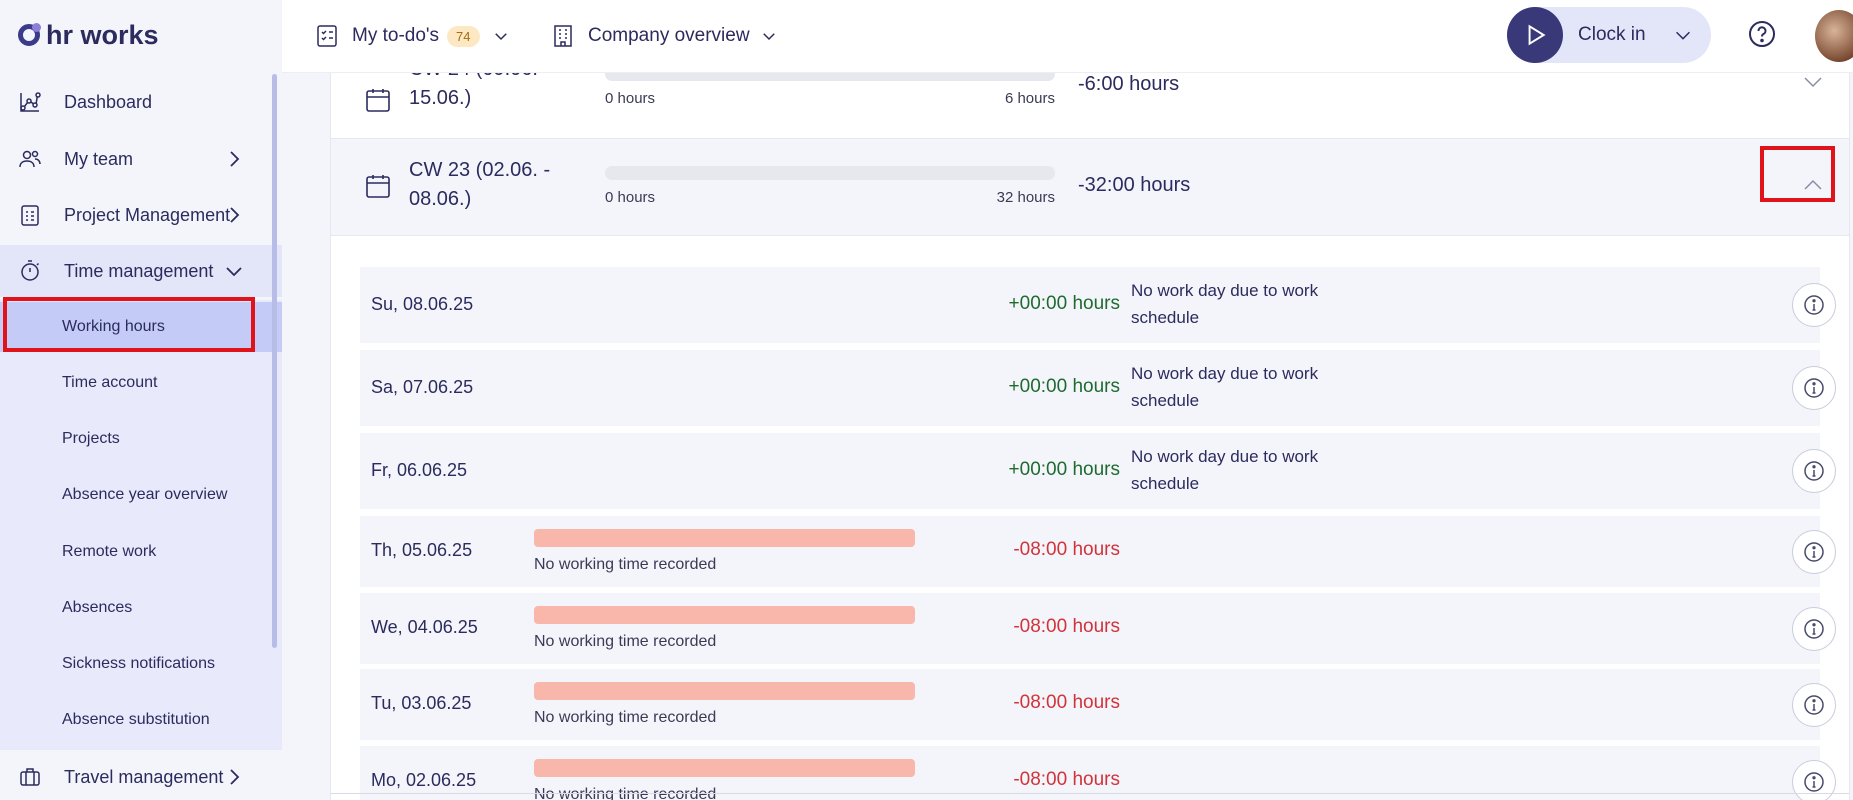 This screenshot has height=800, width=1853. I want to click on week-title: CW 23 (02.06. - 08.06.), so click(480, 184).